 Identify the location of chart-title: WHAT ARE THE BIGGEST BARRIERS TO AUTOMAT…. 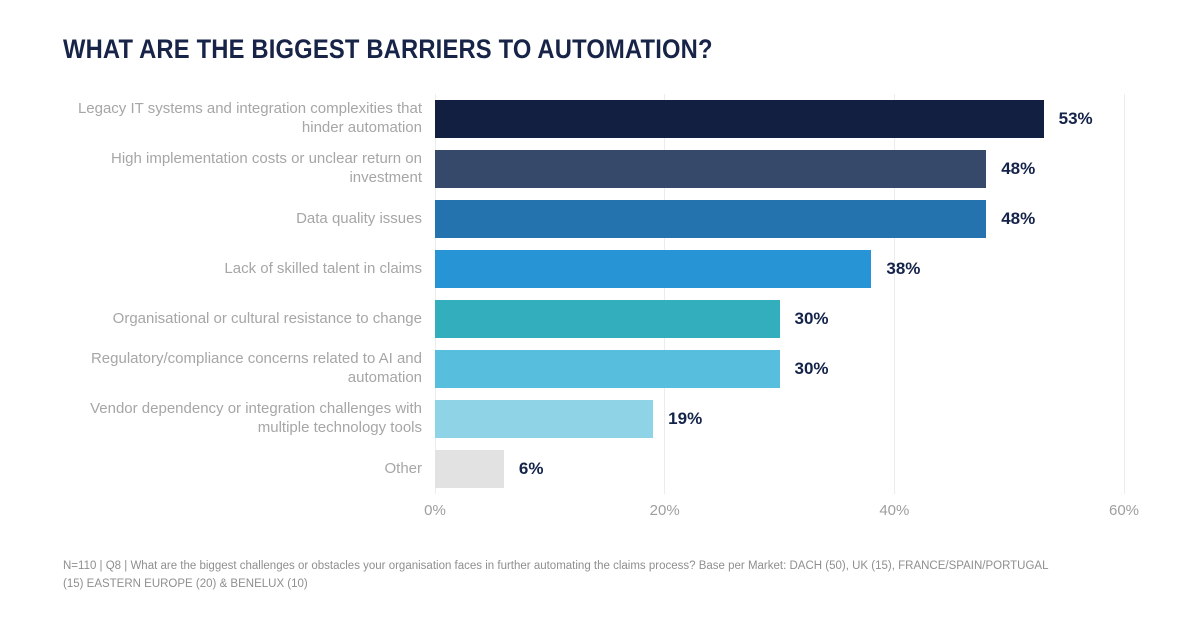
(388, 49).